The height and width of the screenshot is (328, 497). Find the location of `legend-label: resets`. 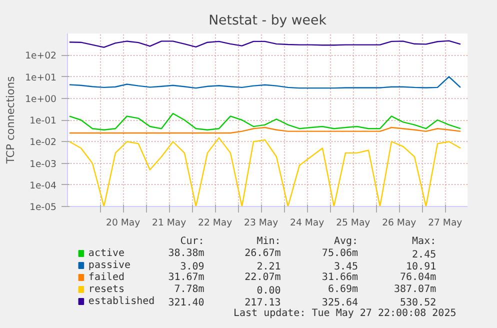

legend-label: resets is located at coordinates (106, 289).